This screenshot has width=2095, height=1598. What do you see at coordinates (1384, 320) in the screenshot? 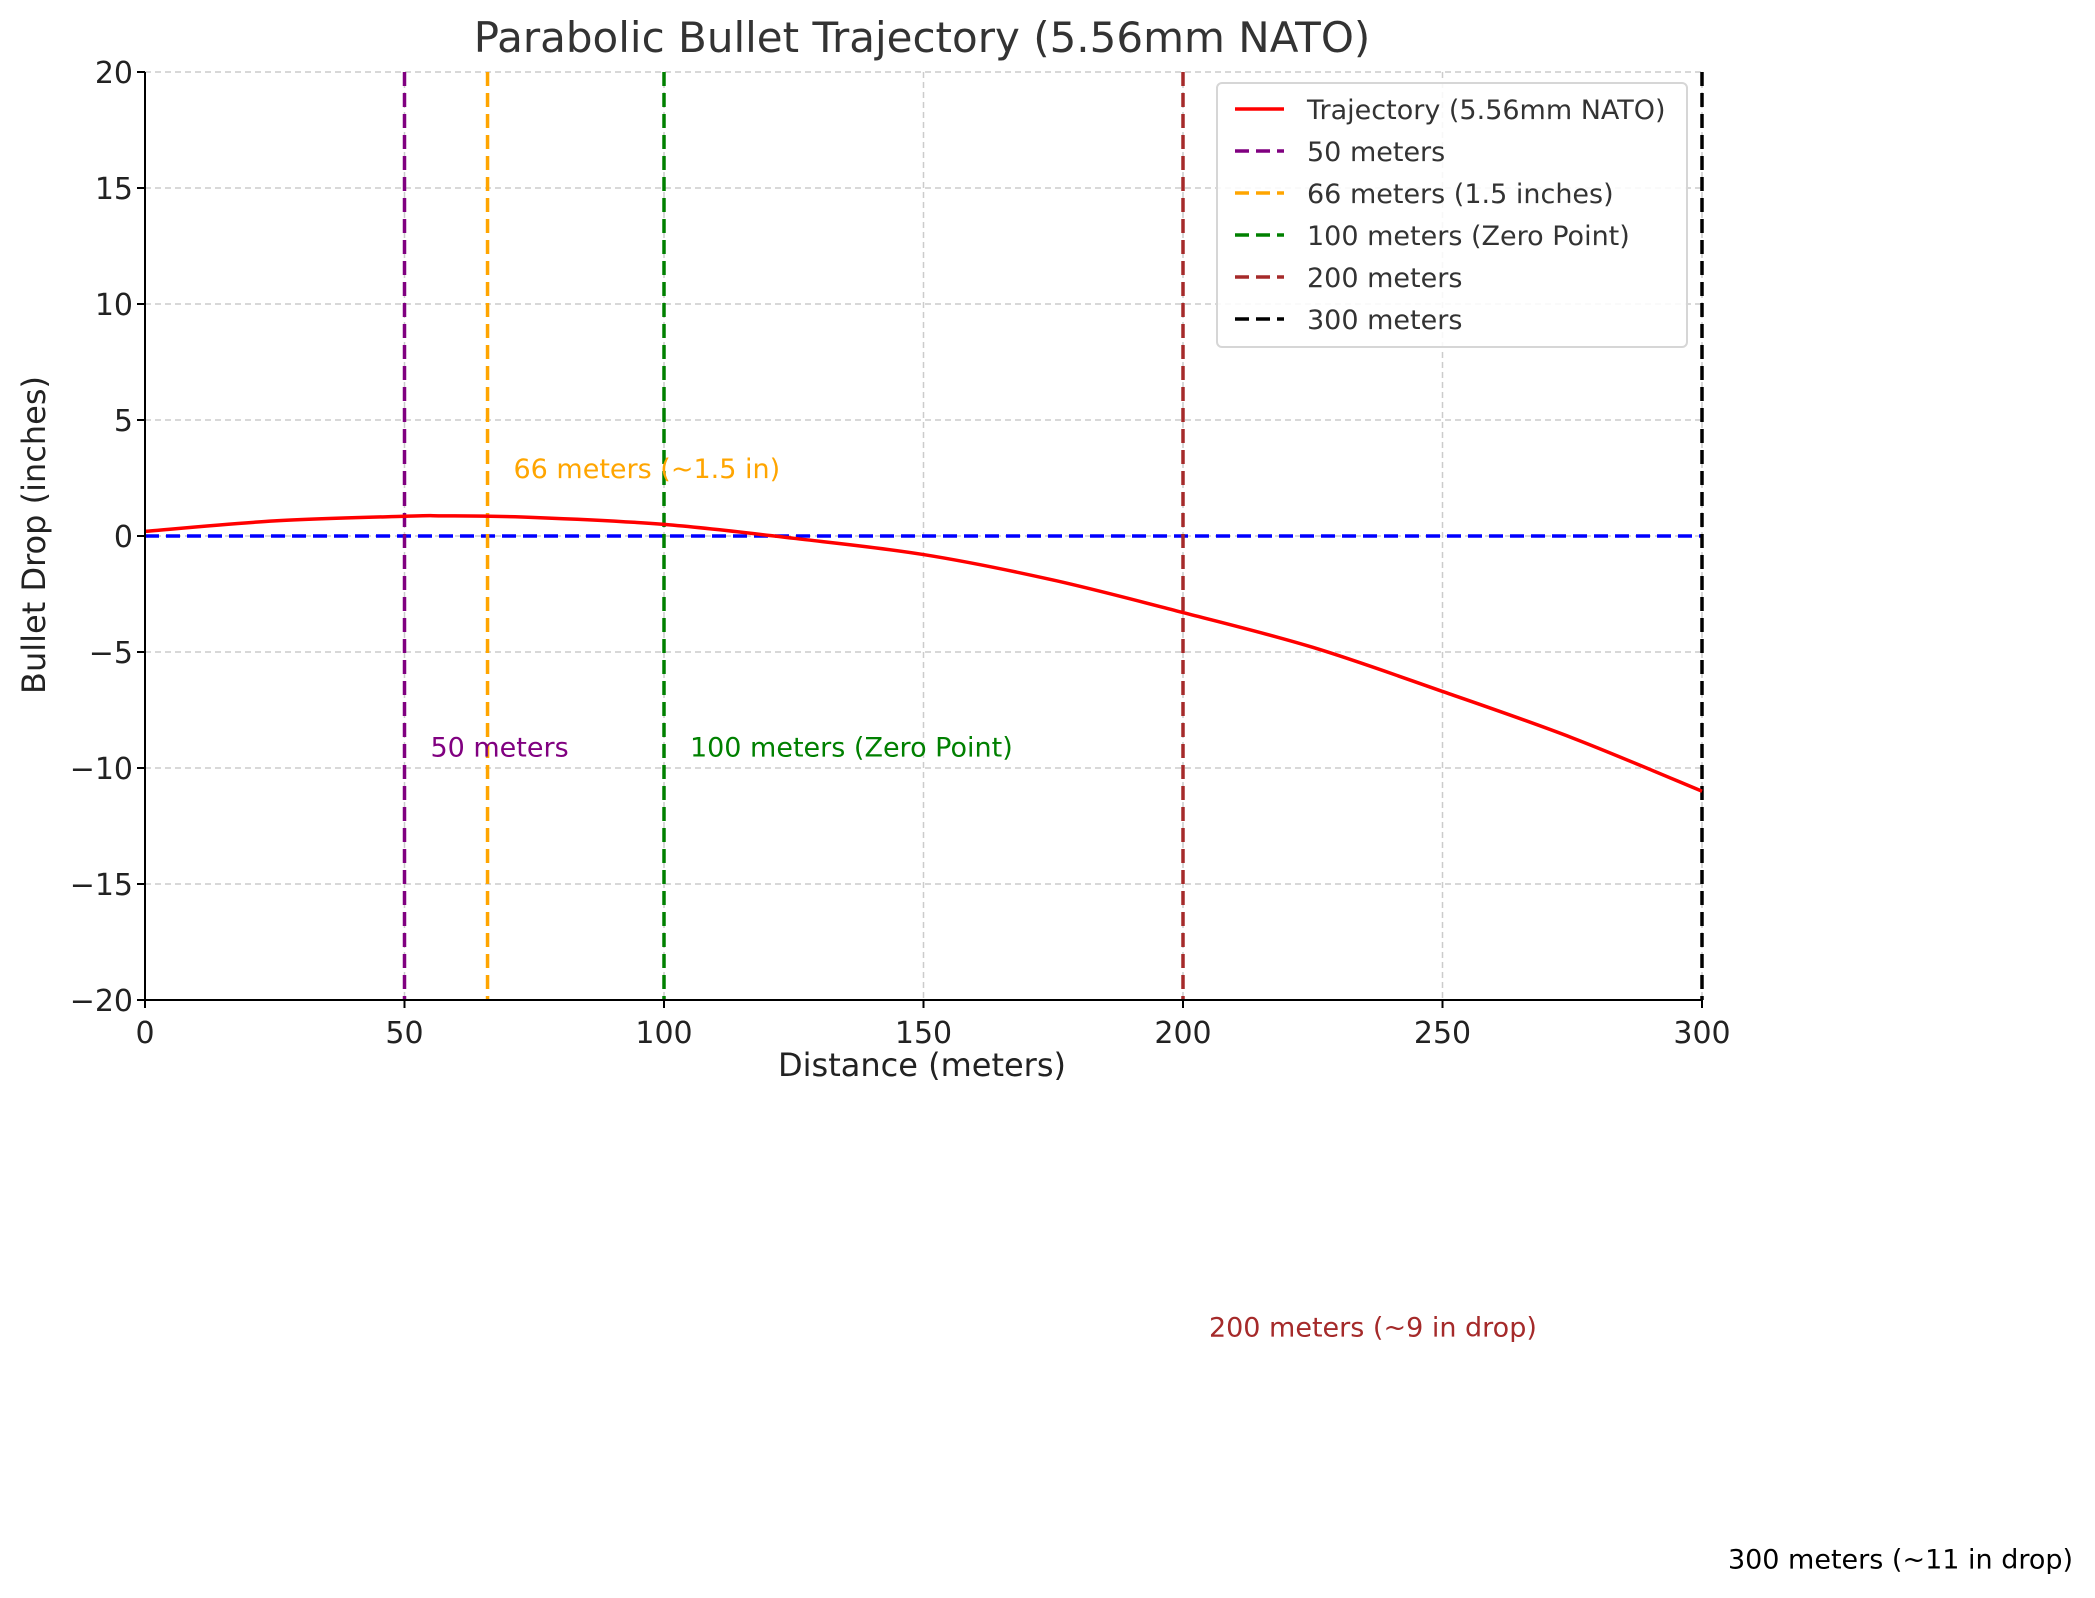
I see `legend-label: 300 meters` at bounding box center [1384, 320].